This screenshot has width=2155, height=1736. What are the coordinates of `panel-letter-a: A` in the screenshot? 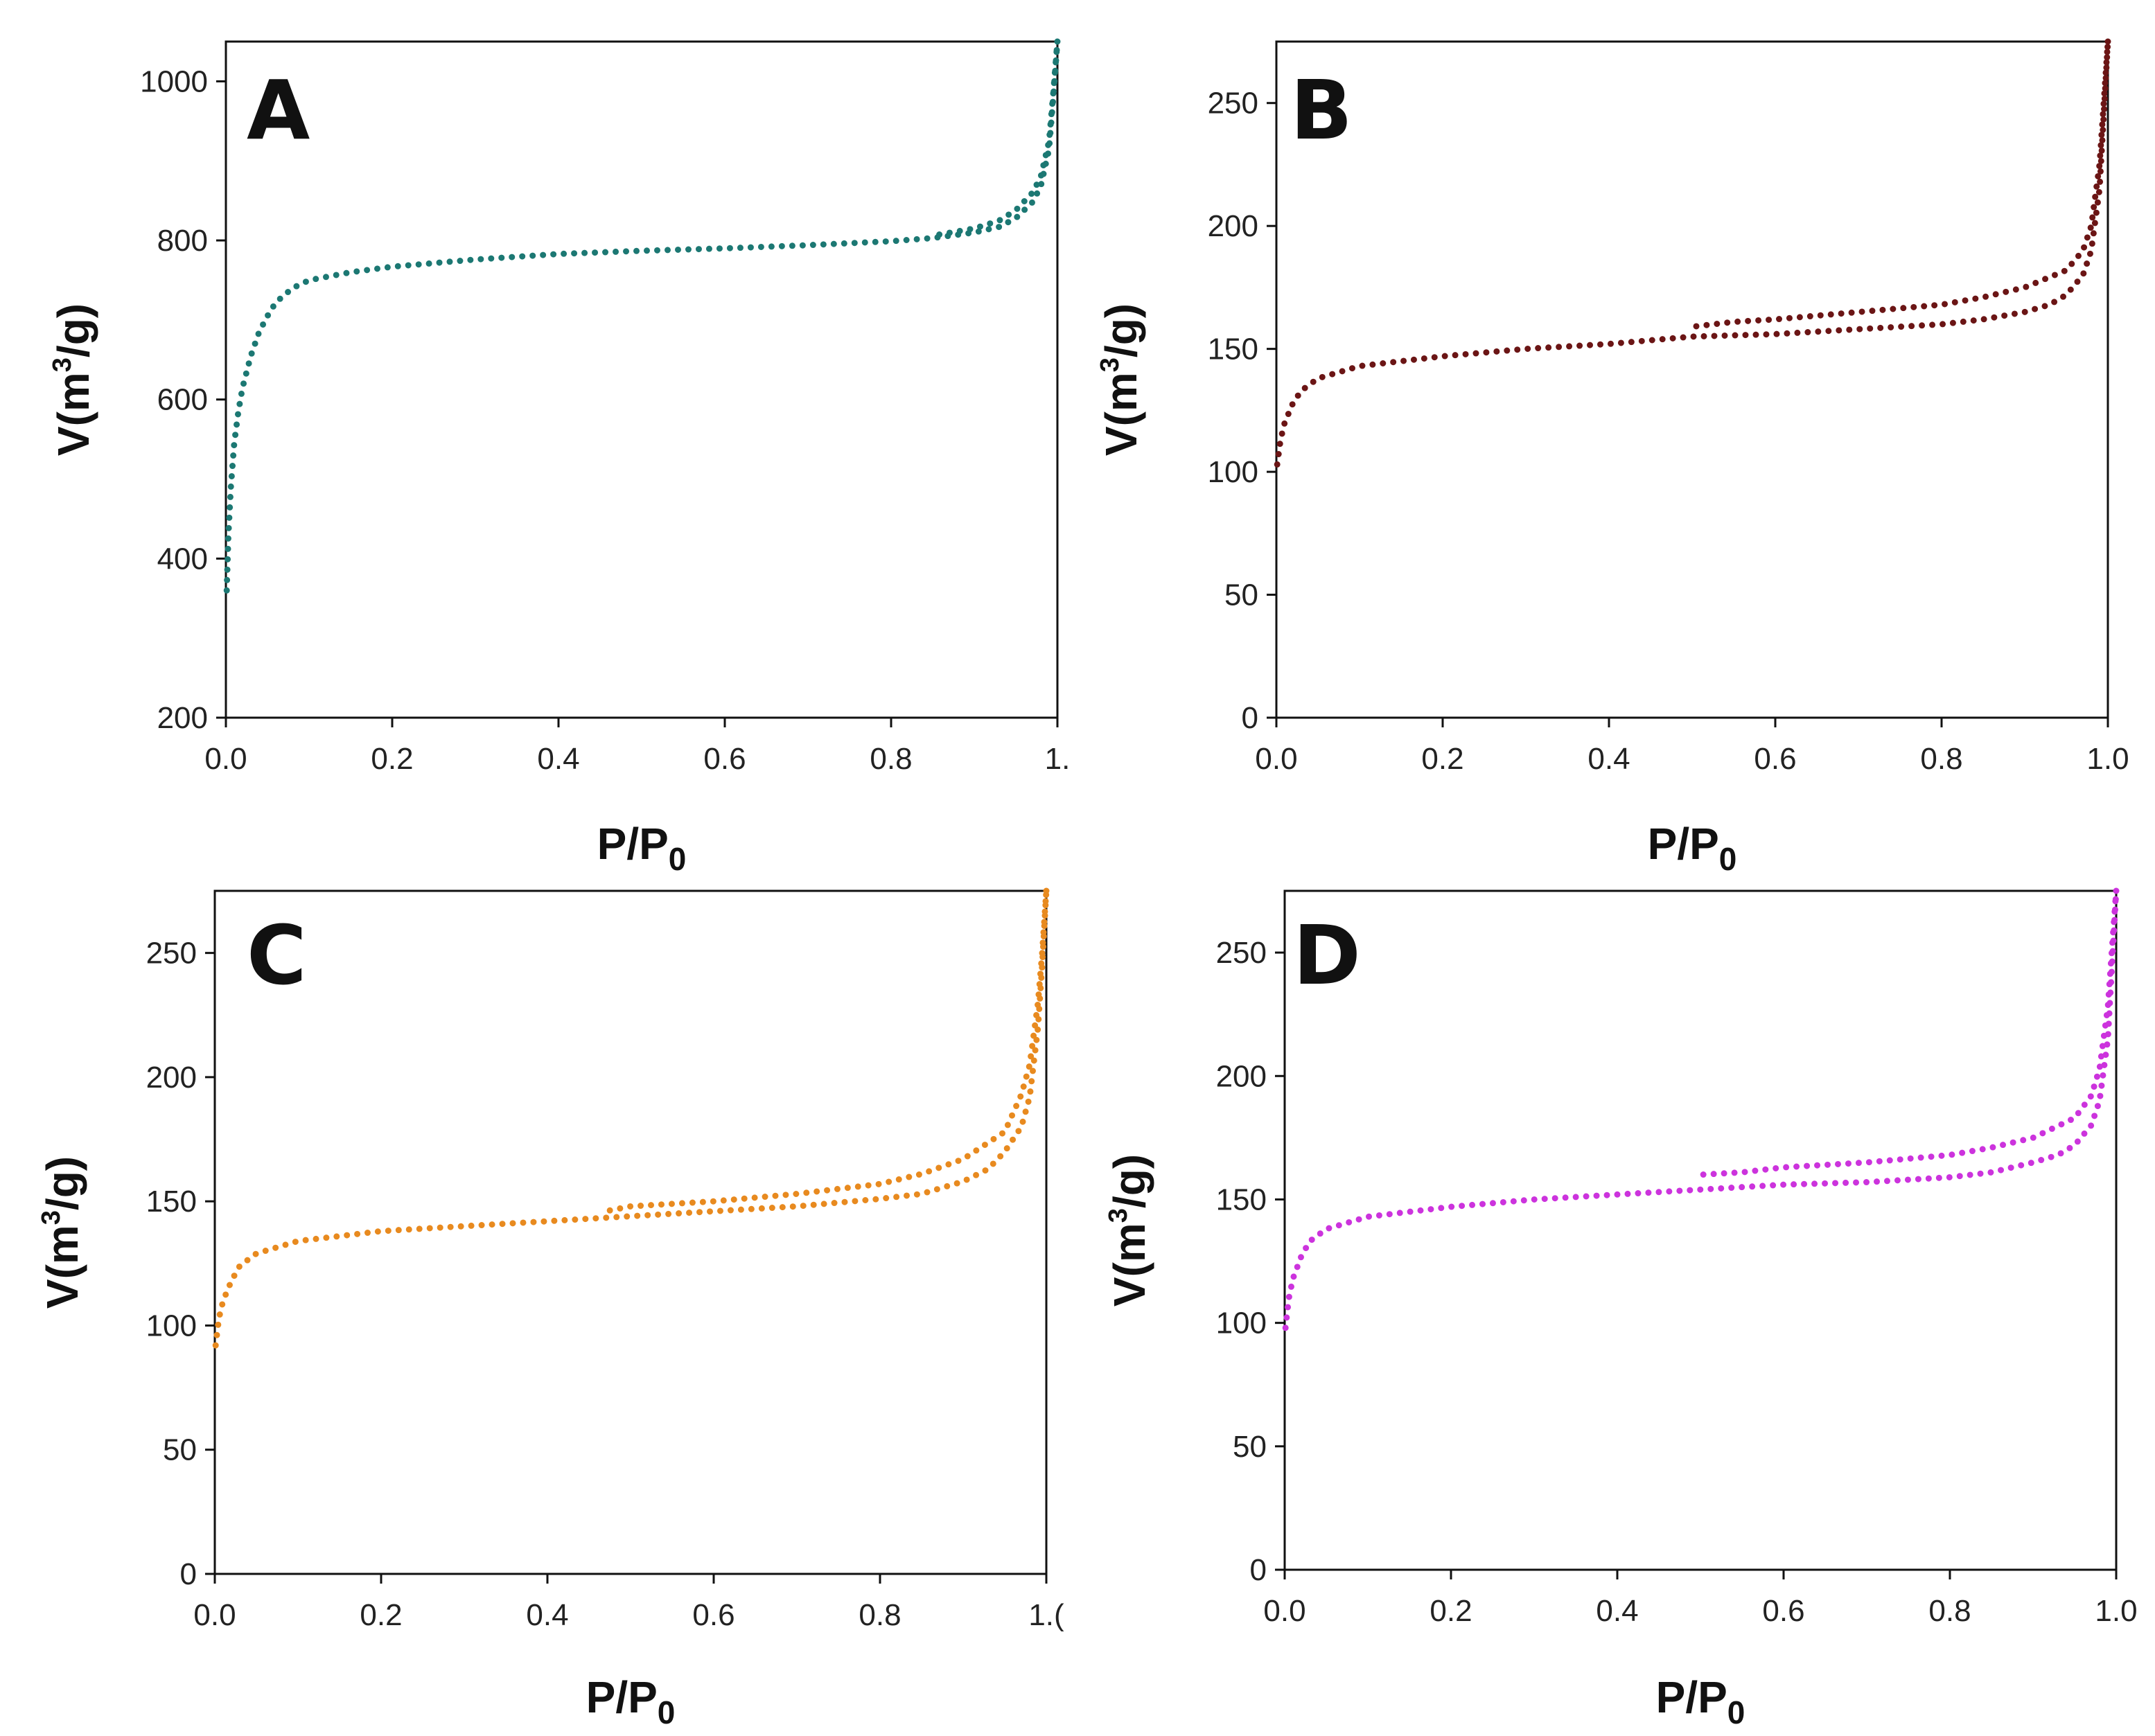 It's located at (278, 110).